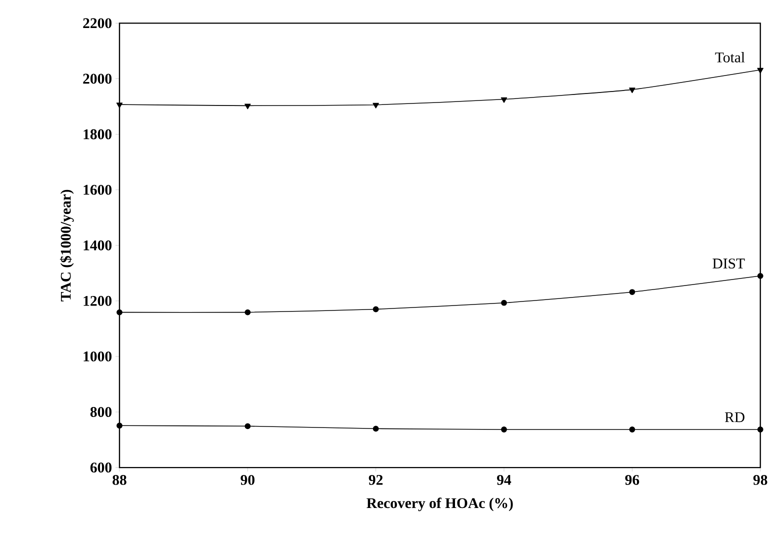 The image size is (771, 553). Describe the element at coordinates (67, 246) in the screenshot. I see `y-axis-title: TAC ($1000/year)` at that location.